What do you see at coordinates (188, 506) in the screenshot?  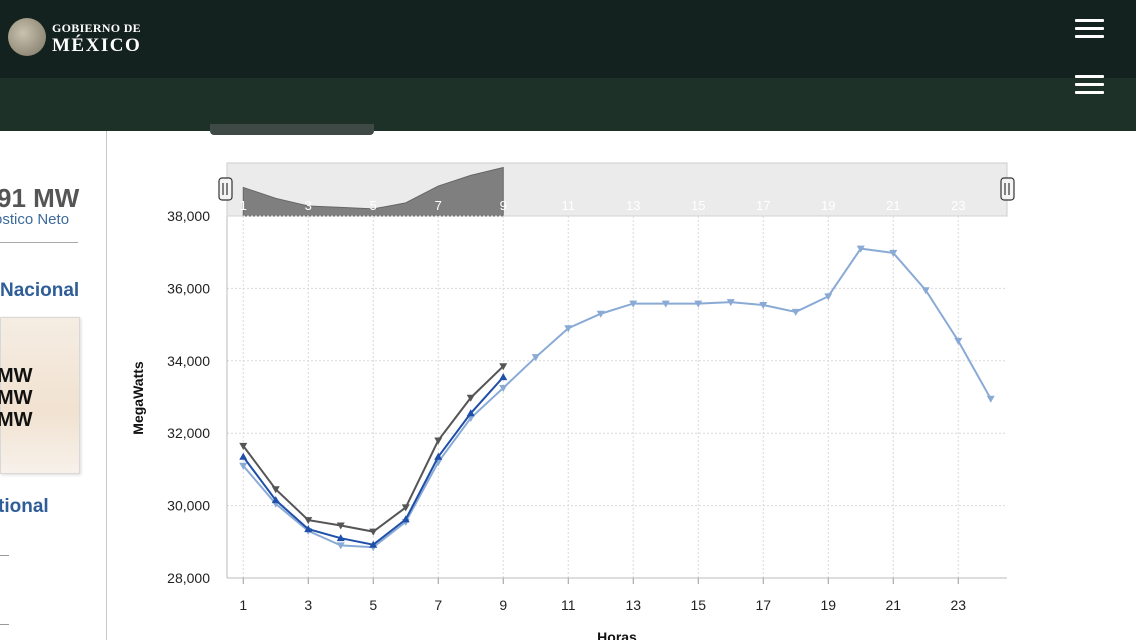 I see `y-tick-label: 30,000` at bounding box center [188, 506].